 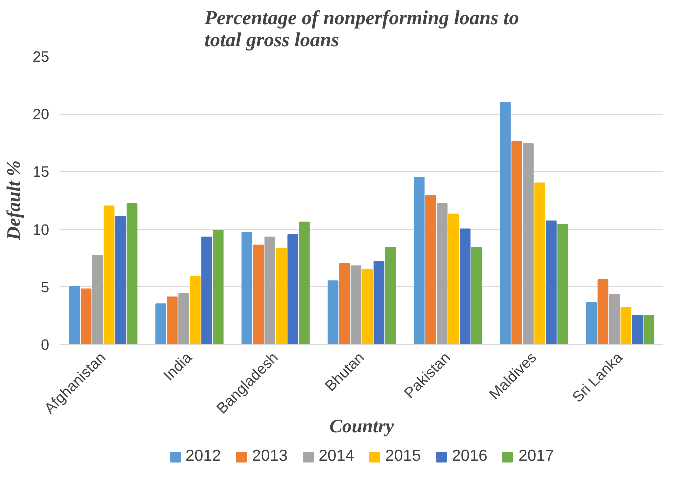 What do you see at coordinates (336, 457) in the screenshot?
I see `legend-label: 2014` at bounding box center [336, 457].